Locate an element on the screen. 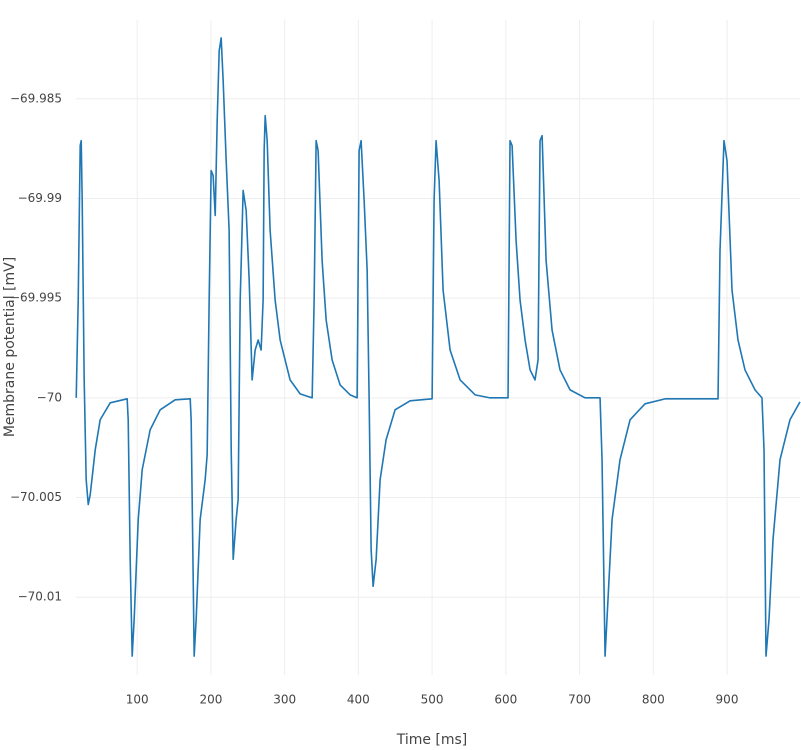  x-tick-label: 200 is located at coordinates (210, 700).